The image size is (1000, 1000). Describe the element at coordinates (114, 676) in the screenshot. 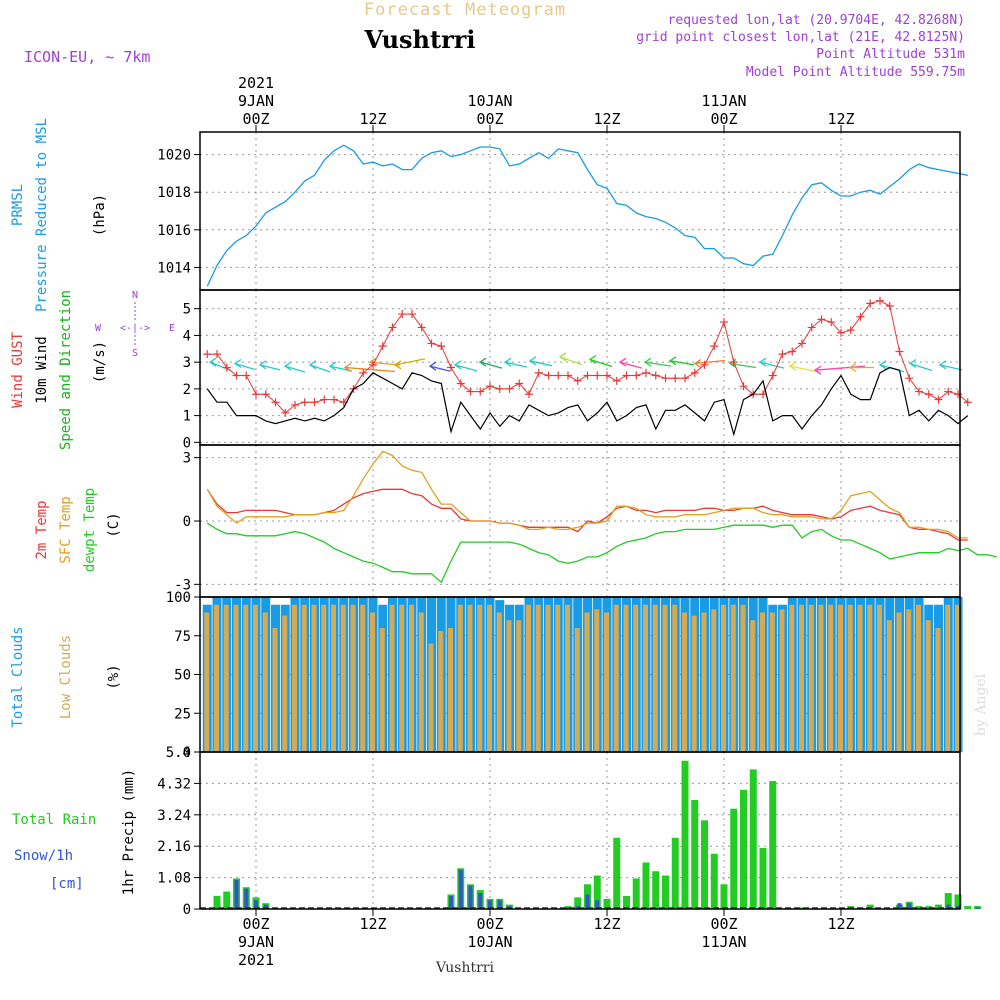

I see `cloud-label-unit: (%)` at that location.